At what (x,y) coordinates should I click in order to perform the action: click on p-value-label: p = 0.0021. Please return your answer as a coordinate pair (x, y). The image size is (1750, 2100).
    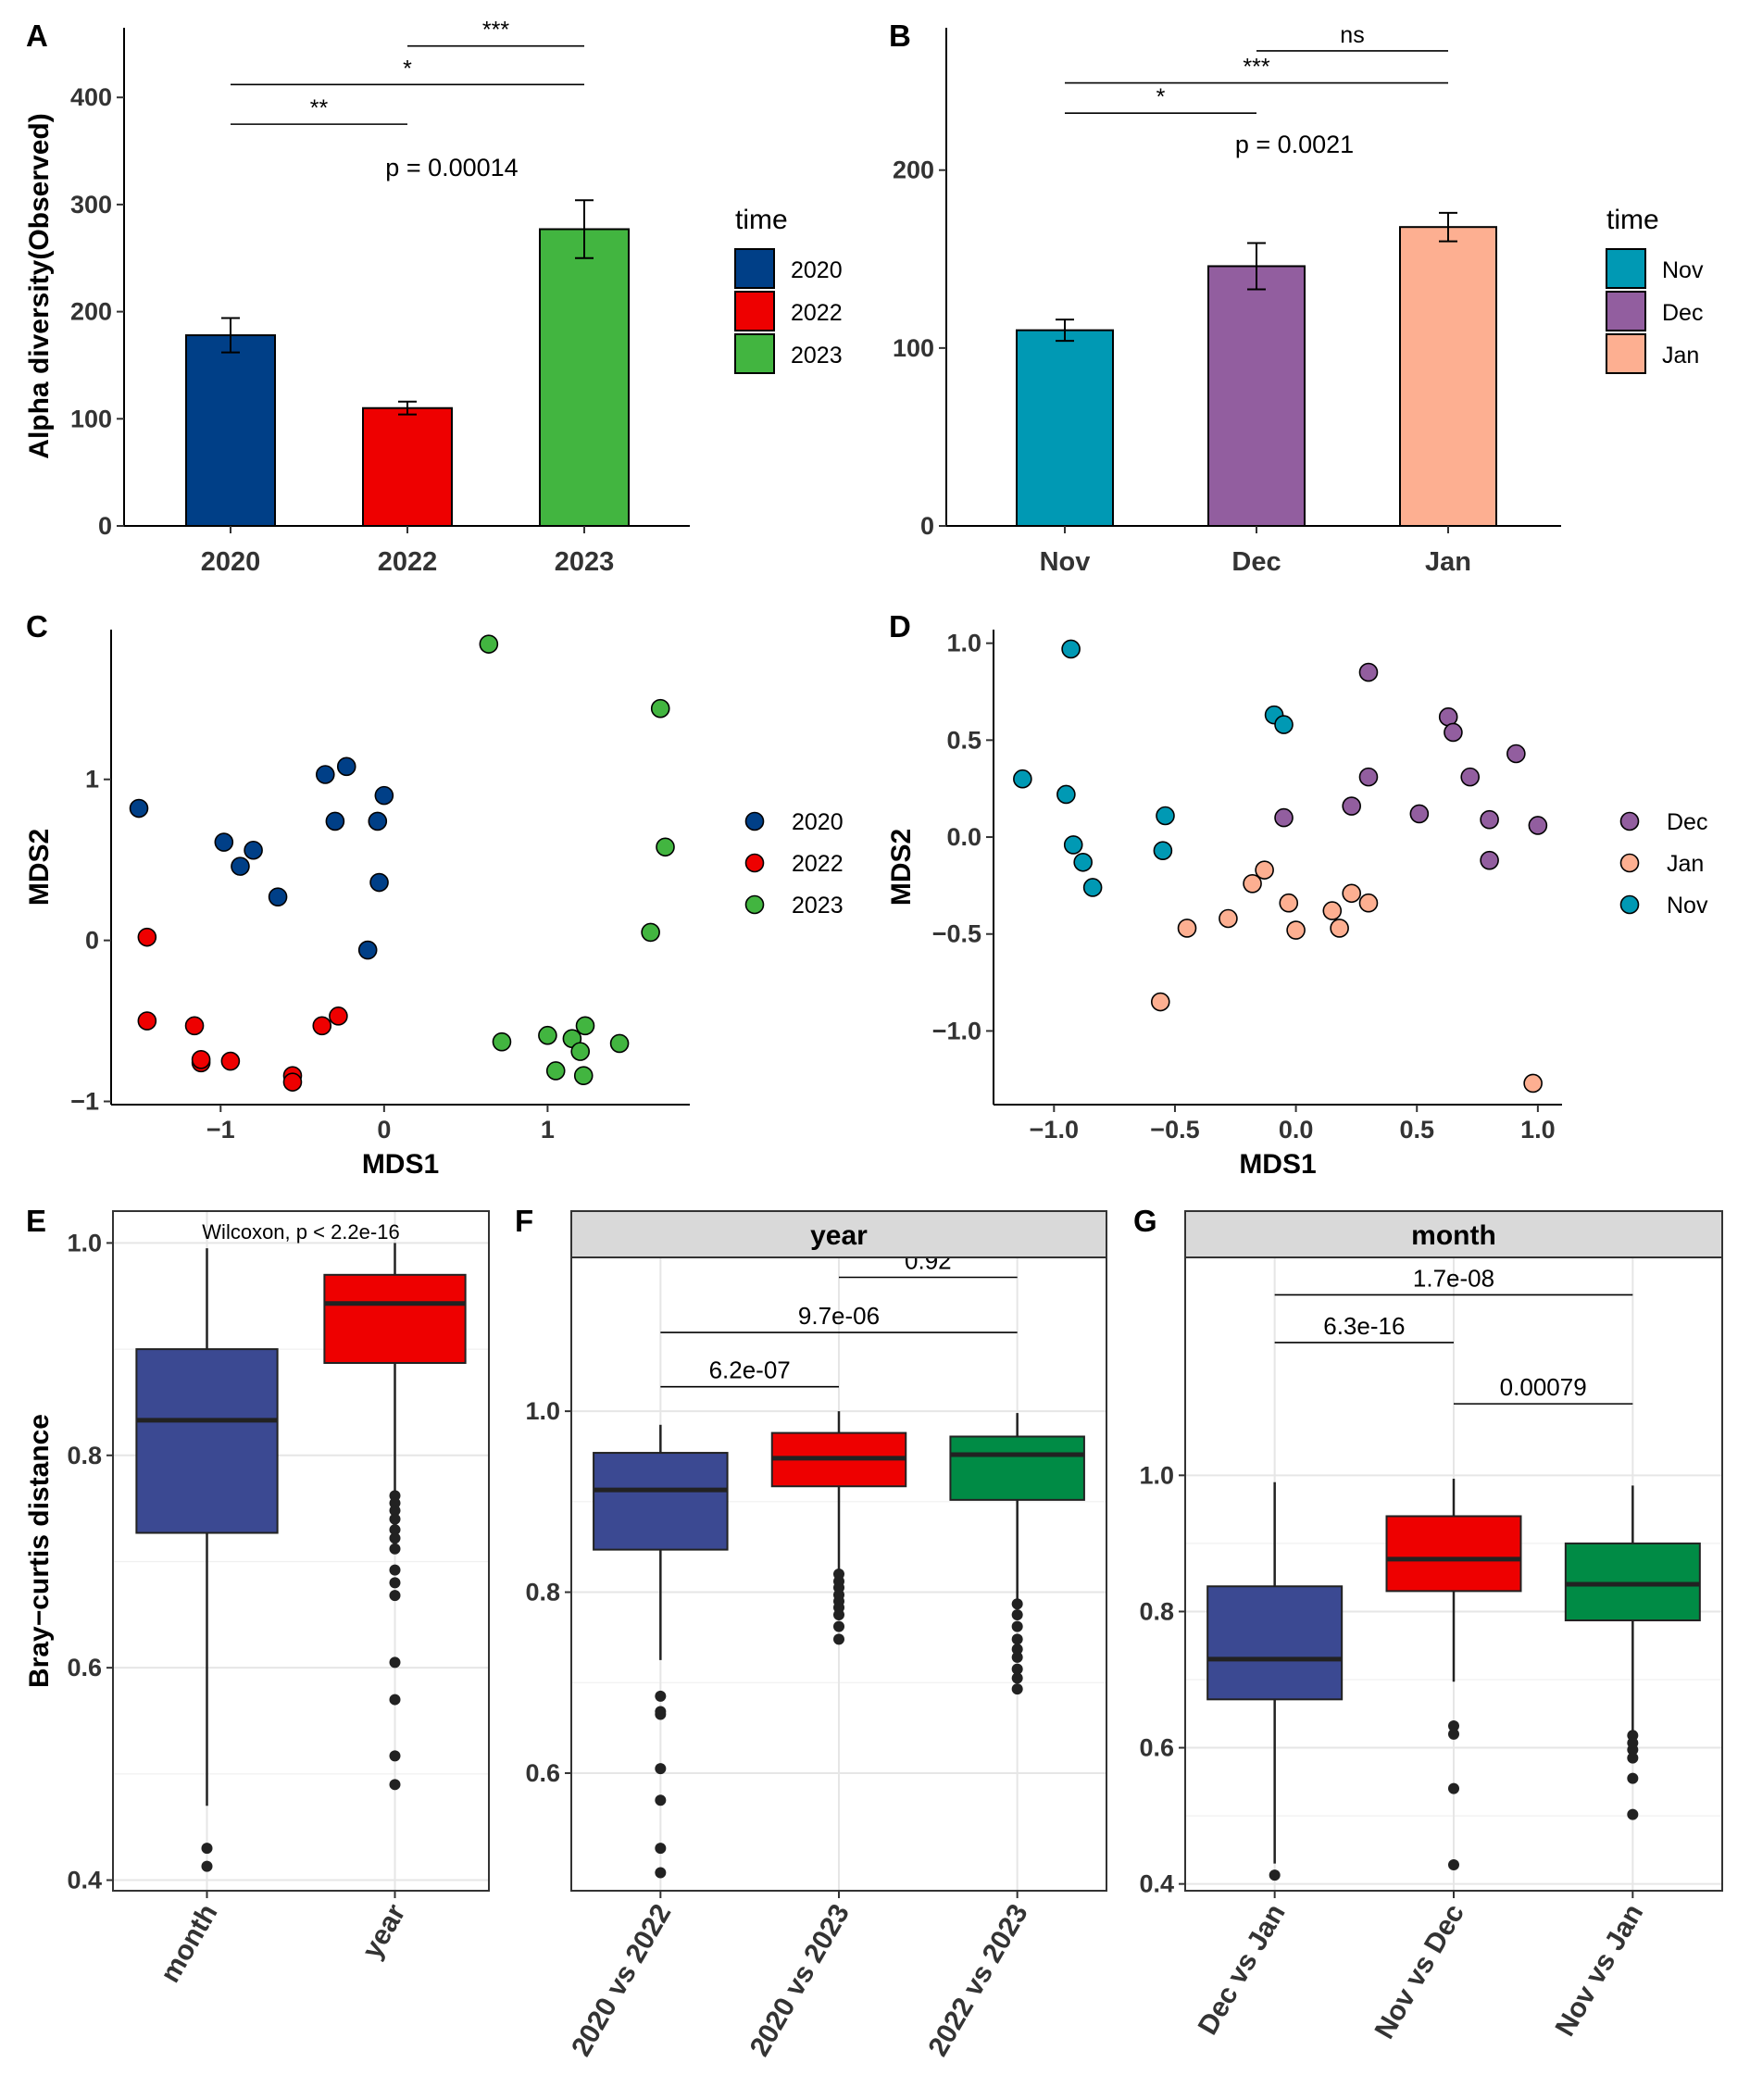
    Looking at the image, I should click on (1295, 144).